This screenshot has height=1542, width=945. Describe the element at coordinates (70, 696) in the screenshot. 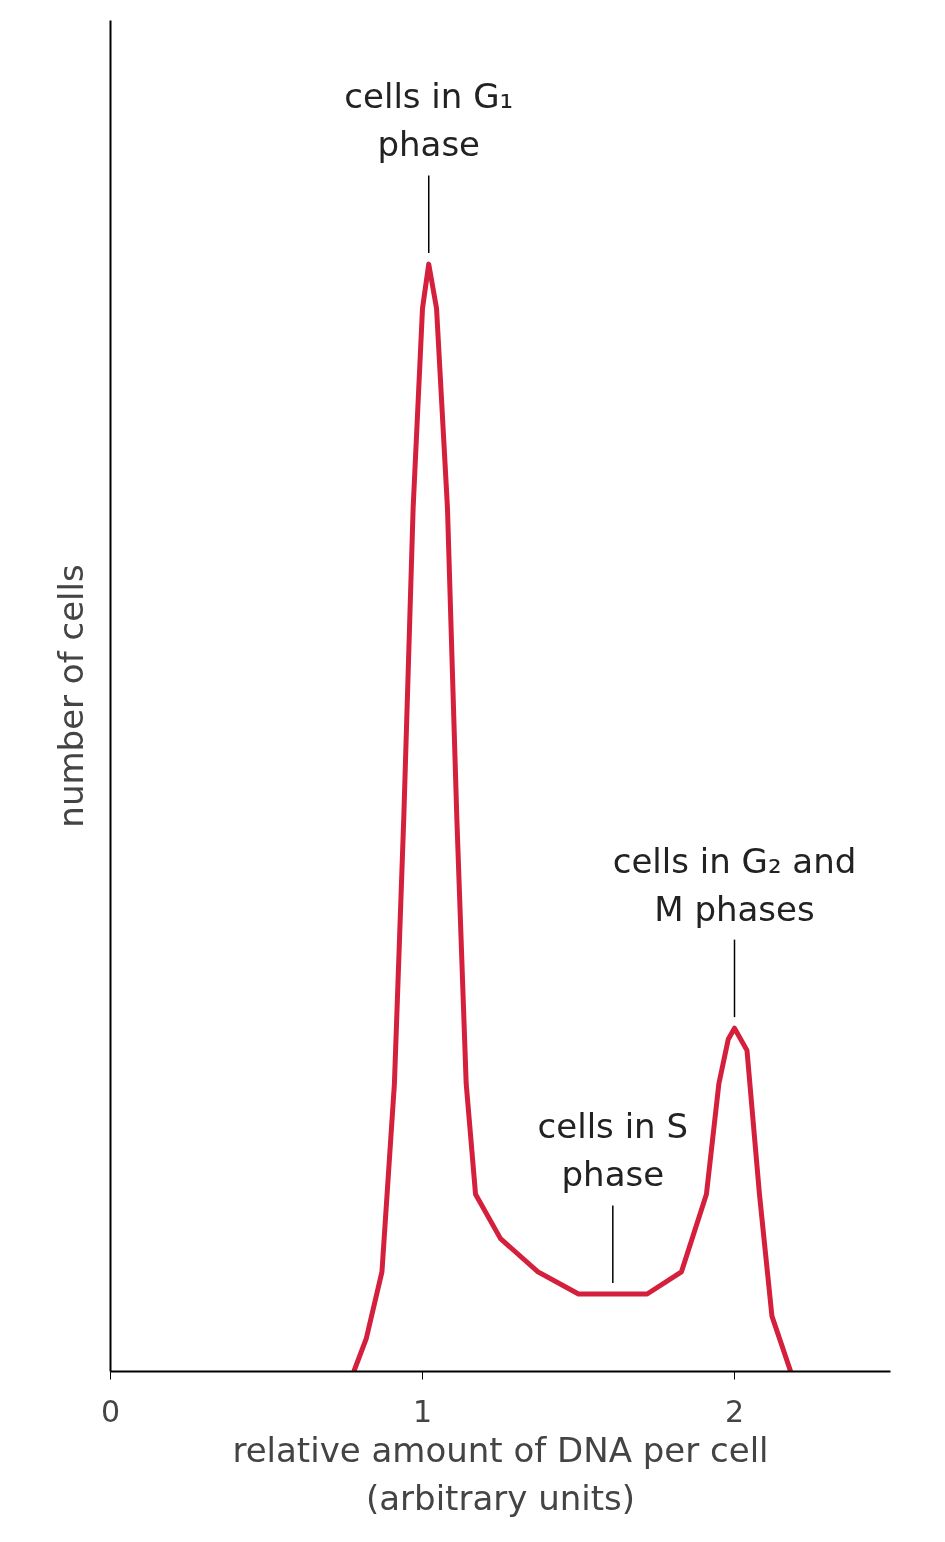

I see `y-axis-title: number of cells` at that location.